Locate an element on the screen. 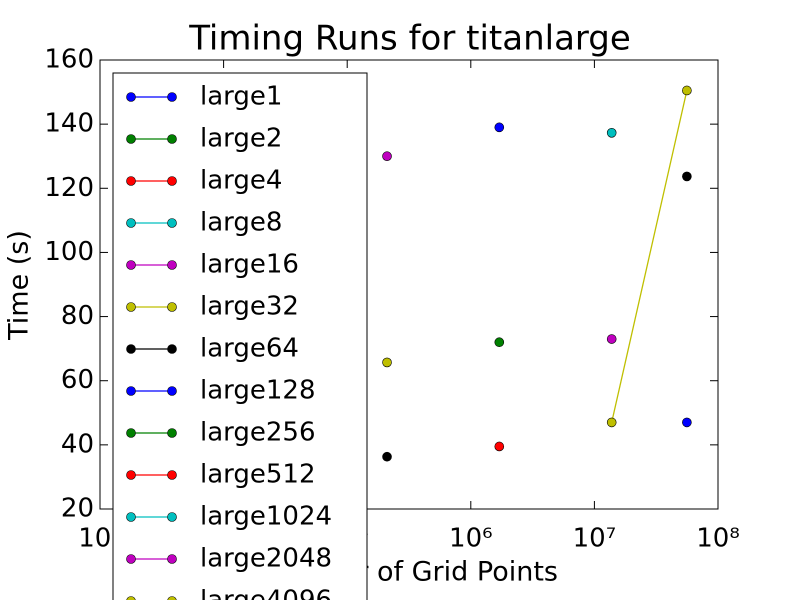 The image size is (800, 600). legend-label: large32 is located at coordinates (249, 307).